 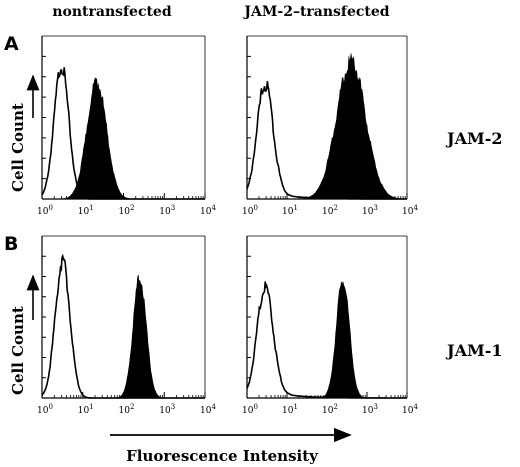 What do you see at coordinates (473, 350) in the screenshot?
I see `row-label-jam-1: JAM-1` at bounding box center [473, 350].